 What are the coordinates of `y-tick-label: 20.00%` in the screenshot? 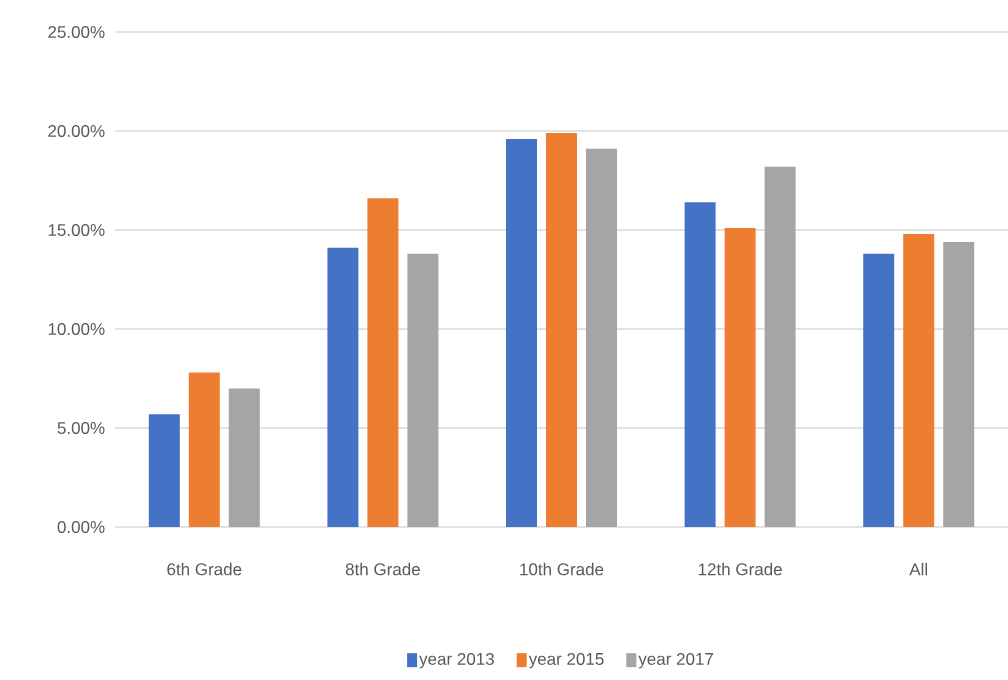 It's located at (76, 131).